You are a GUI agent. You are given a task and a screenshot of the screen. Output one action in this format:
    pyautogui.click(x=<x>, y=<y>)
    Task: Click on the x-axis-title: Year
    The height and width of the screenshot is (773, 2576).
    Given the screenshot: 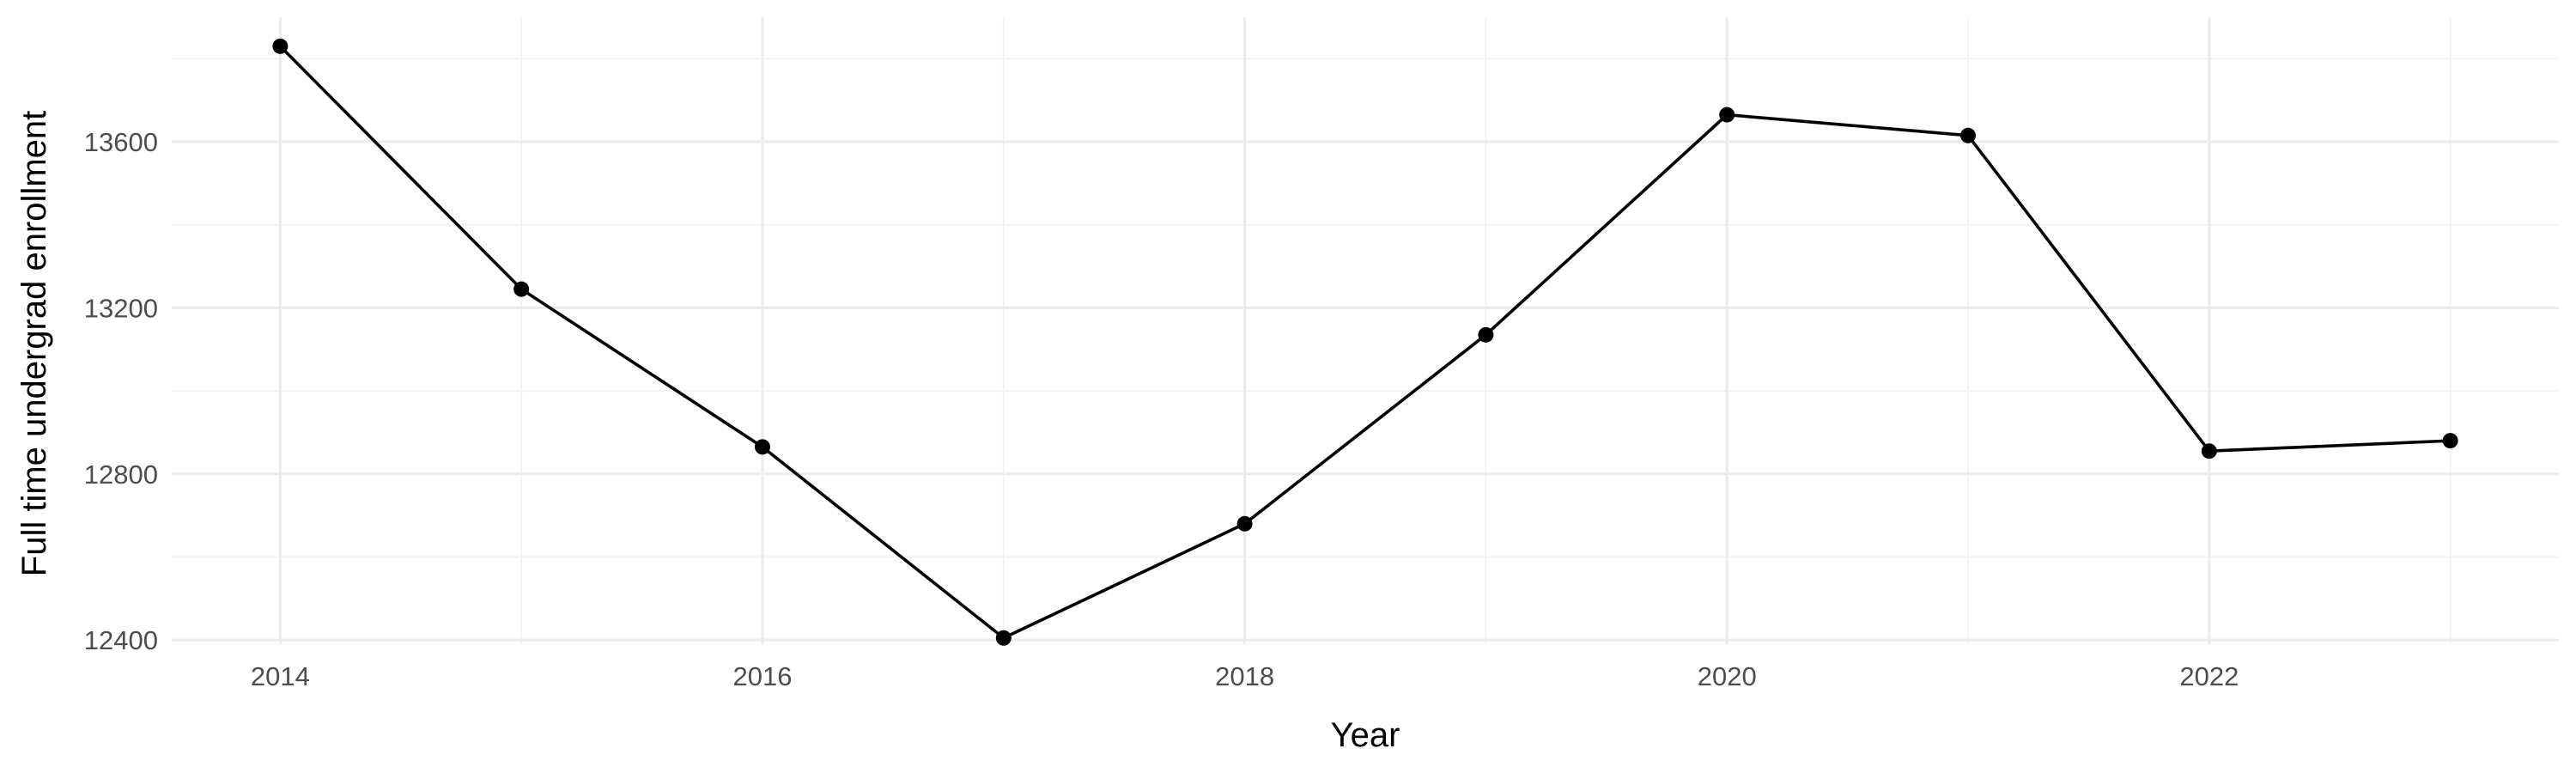 What is the action you would take?
    pyautogui.click(x=1365, y=735)
    